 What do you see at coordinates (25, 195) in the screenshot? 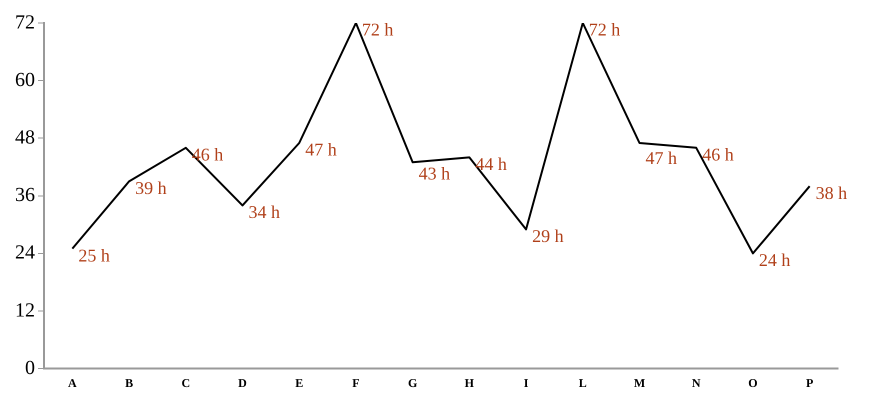
I see `y-tick-label: 36` at bounding box center [25, 195].